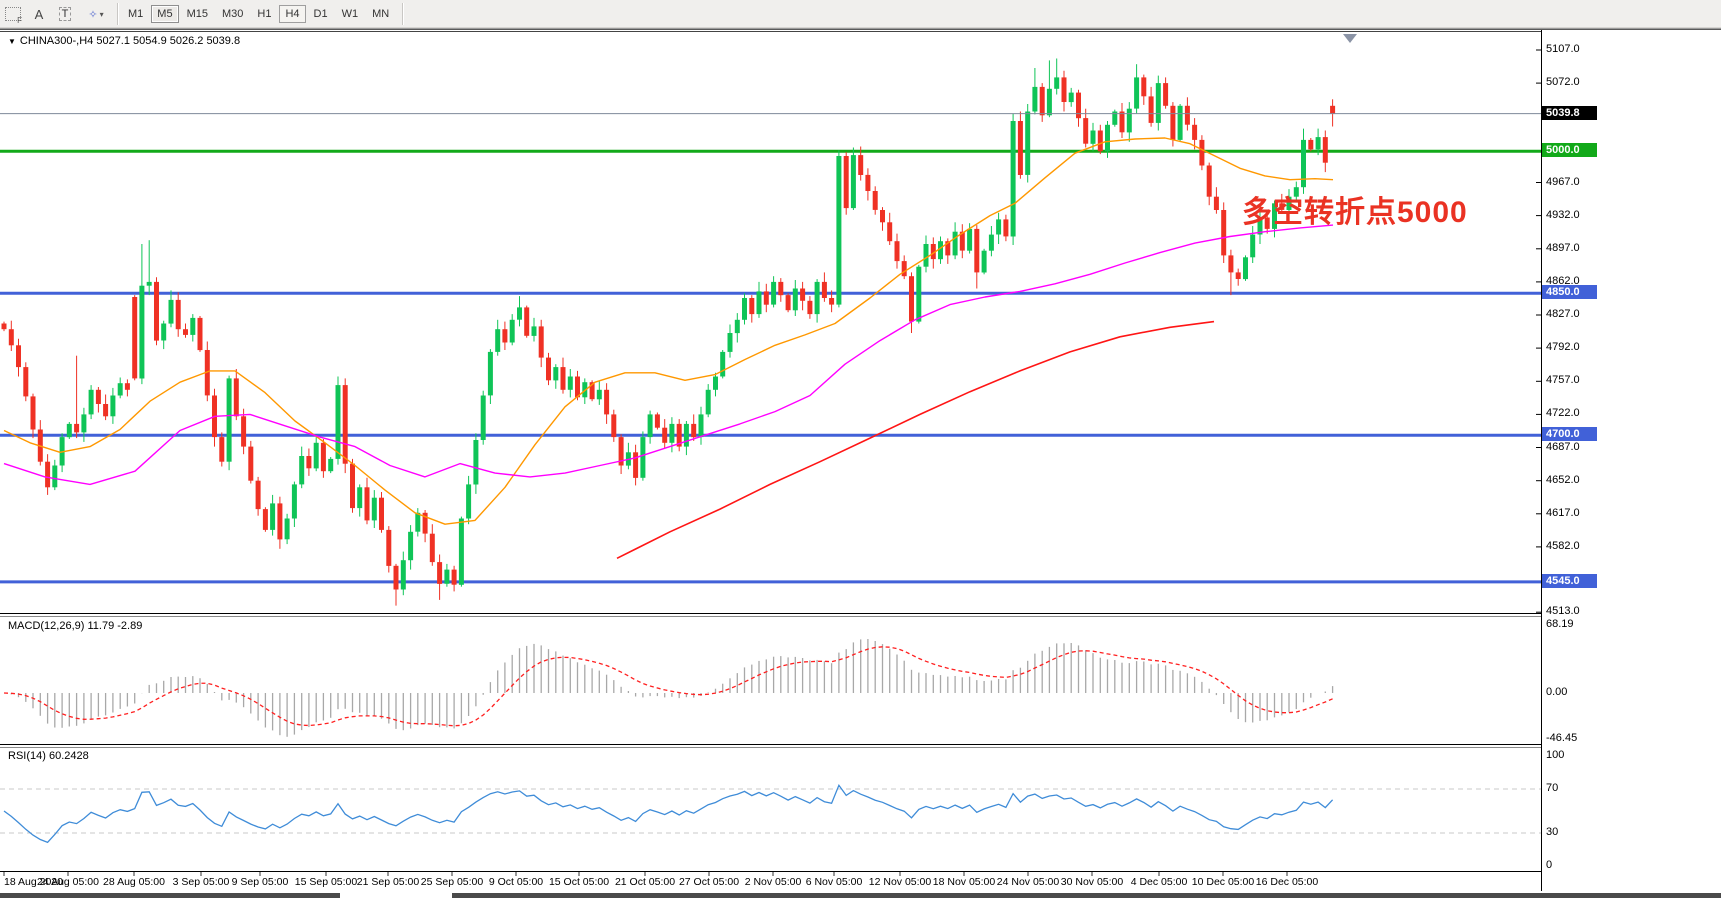 This screenshot has height=899, width=1721. I want to click on price-badge: 4850.0, so click(1569, 292).